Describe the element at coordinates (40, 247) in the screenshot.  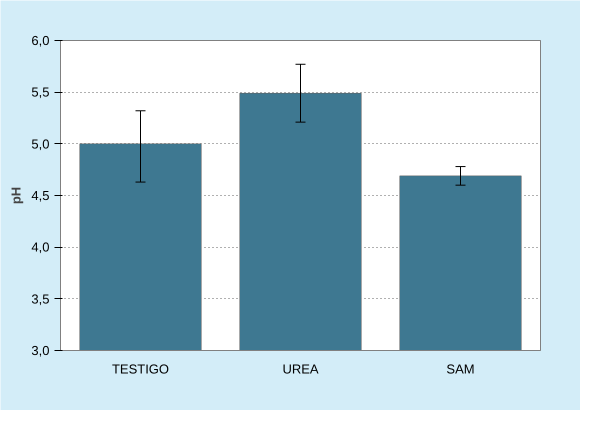
I see `y-tick-label: 4,0` at that location.